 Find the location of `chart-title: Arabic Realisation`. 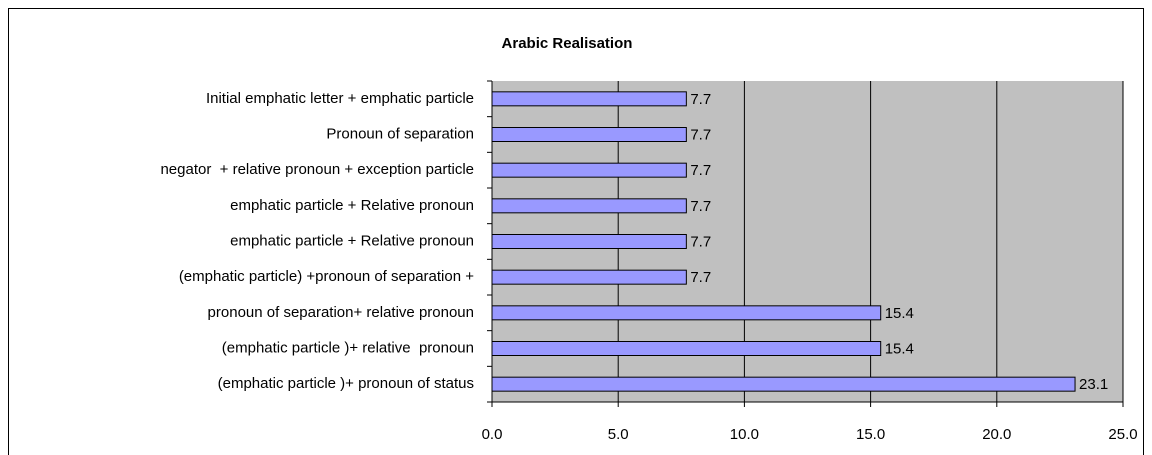

chart-title: Arabic Realisation is located at coordinates (567, 43).